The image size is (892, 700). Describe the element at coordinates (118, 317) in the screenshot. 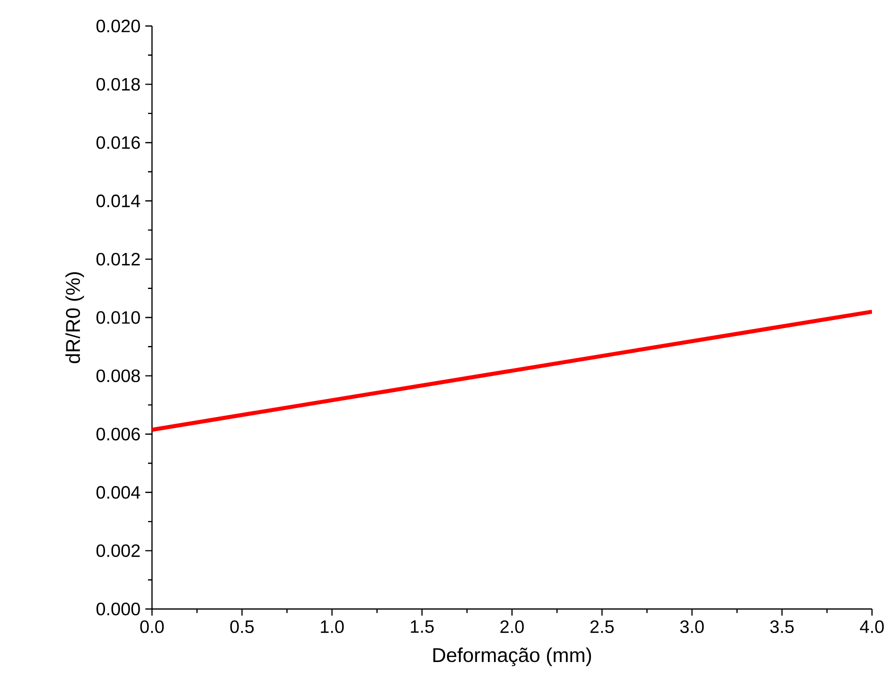

I see `y-tick-label: 0.010` at that location.